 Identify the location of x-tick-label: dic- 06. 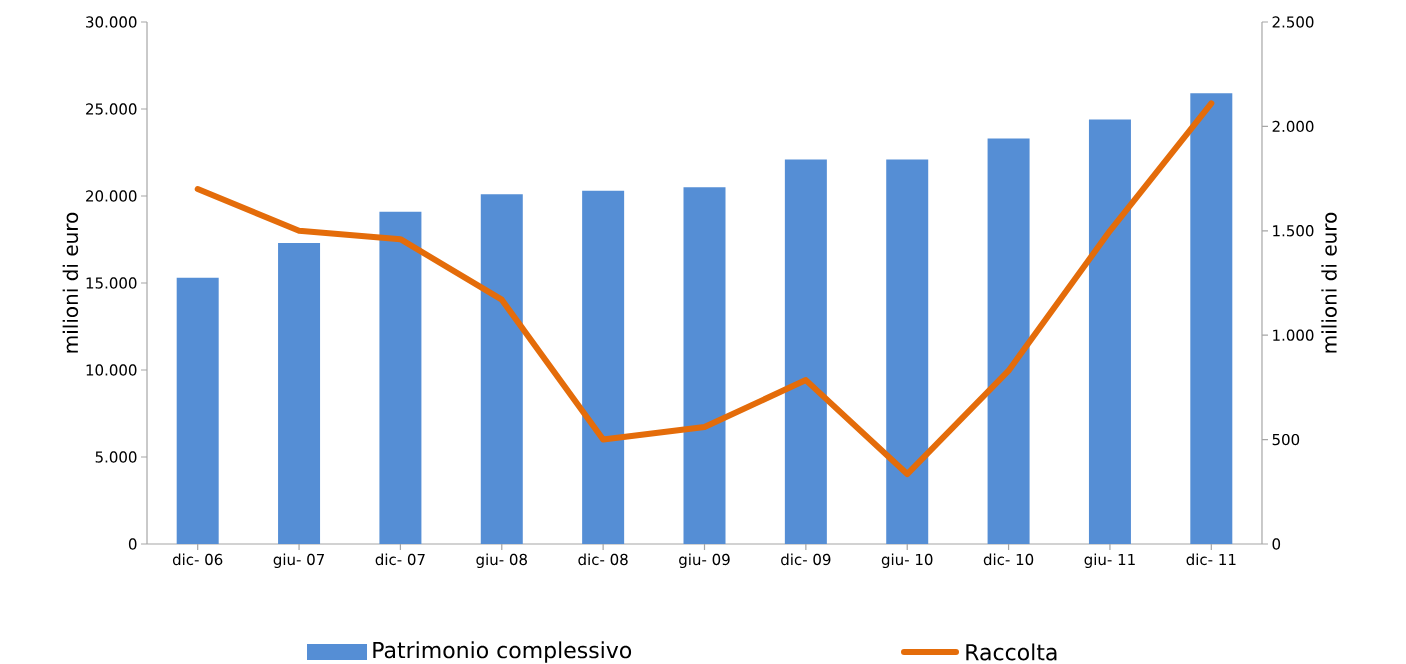
(197, 559).